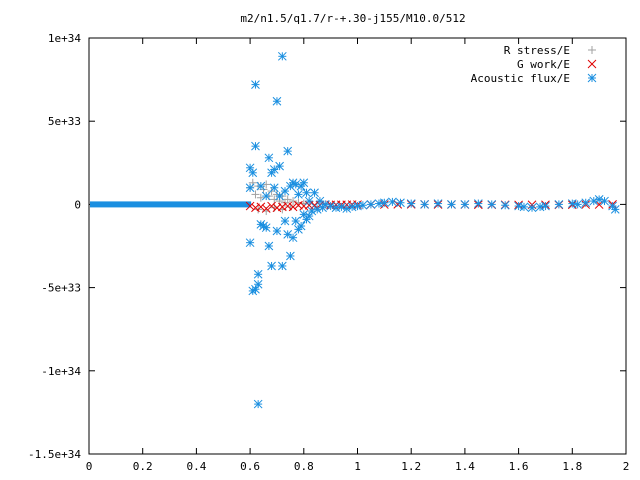  I want to click on y-tick-label: -1.5e+34, so click(54, 454).